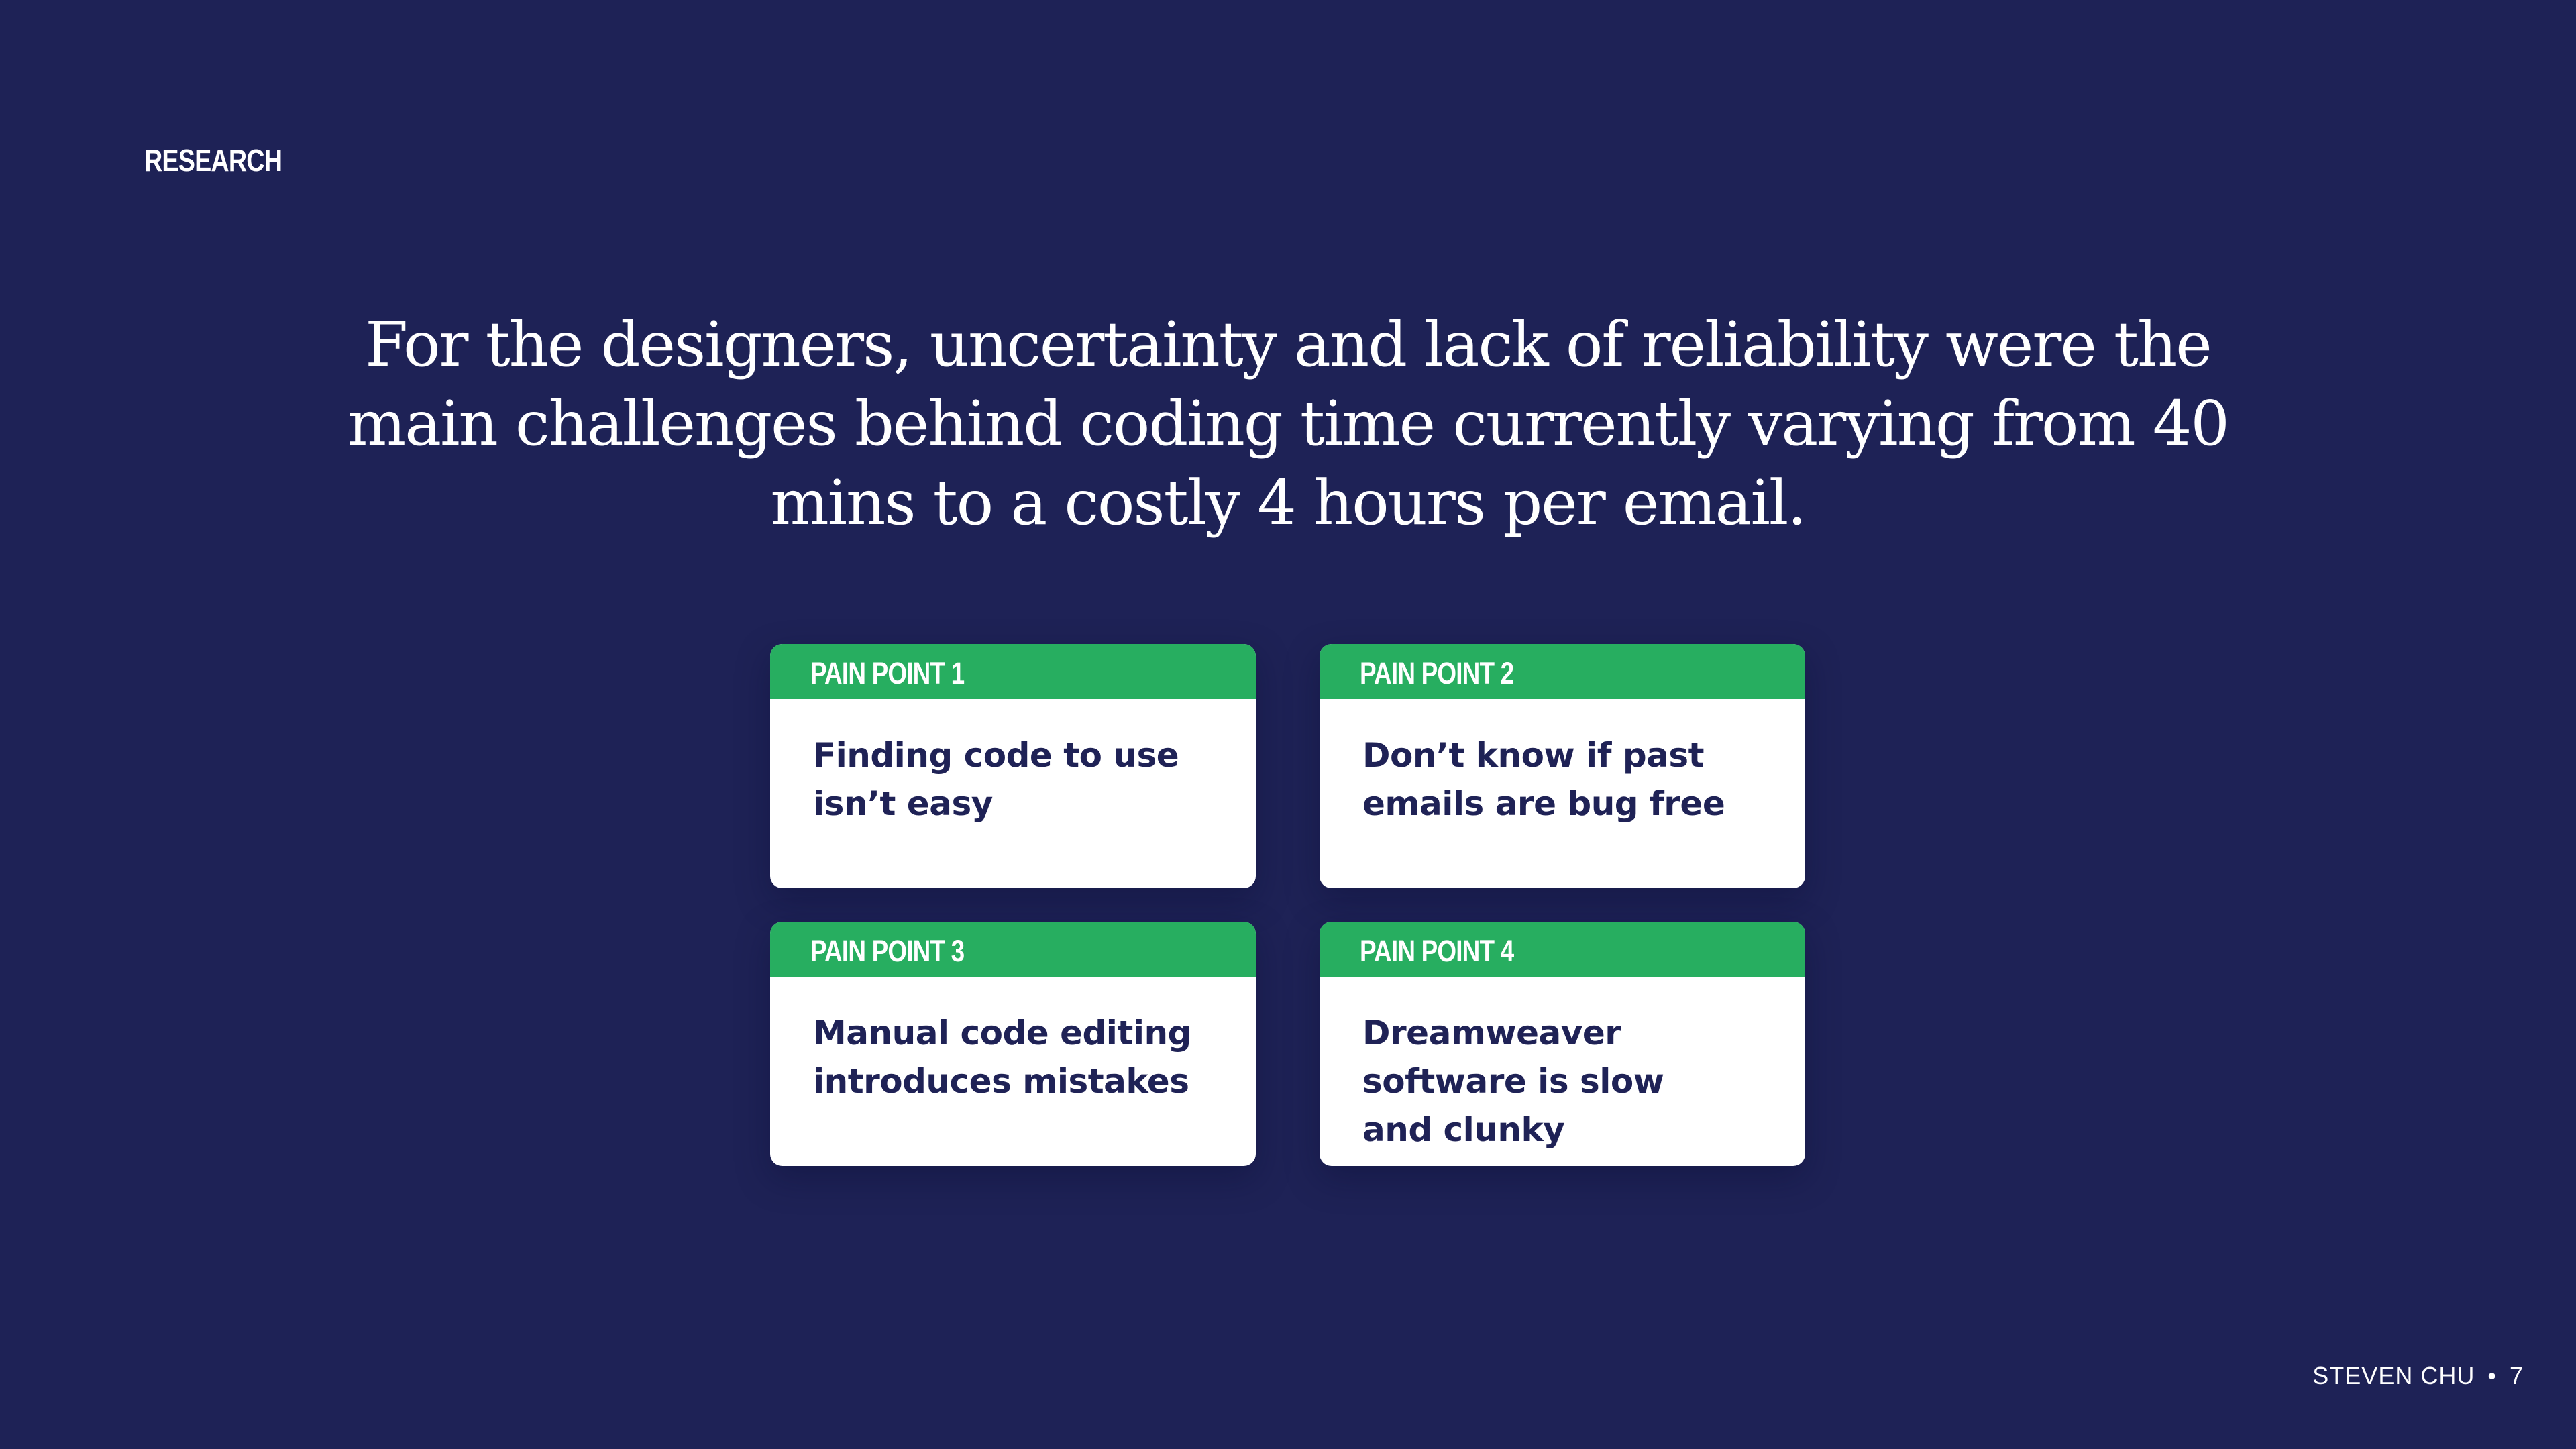 This screenshot has height=1449, width=2576. I want to click on section-label: RESEARCH, so click(213, 160).